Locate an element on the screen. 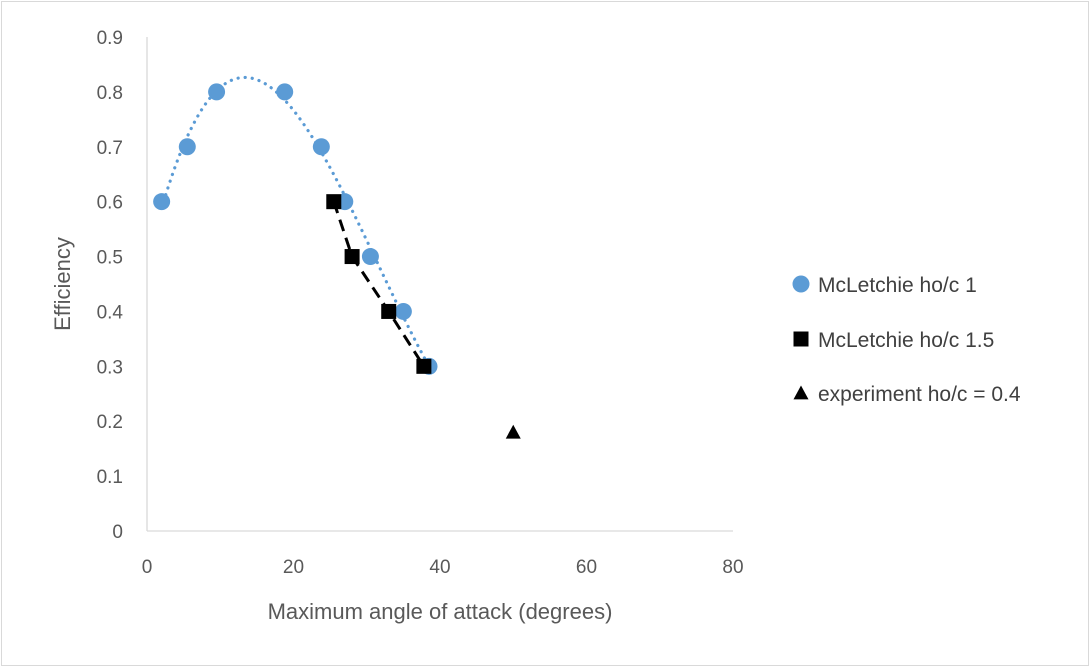 The image size is (1092, 669). legend-marker-triangle is located at coordinates (801, 392).